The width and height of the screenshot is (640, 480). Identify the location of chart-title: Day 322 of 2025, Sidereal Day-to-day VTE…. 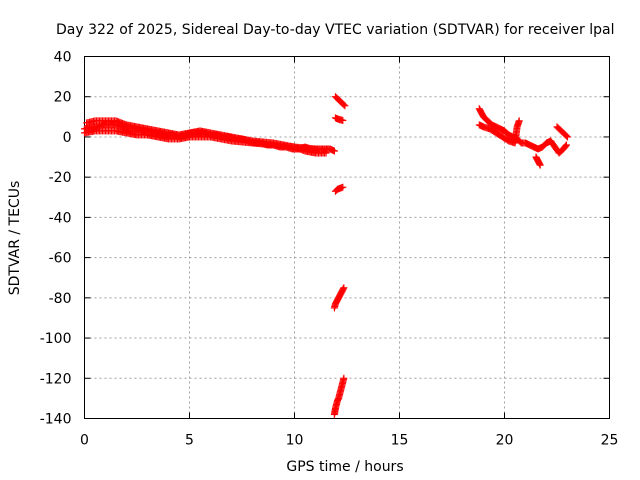
(335, 30).